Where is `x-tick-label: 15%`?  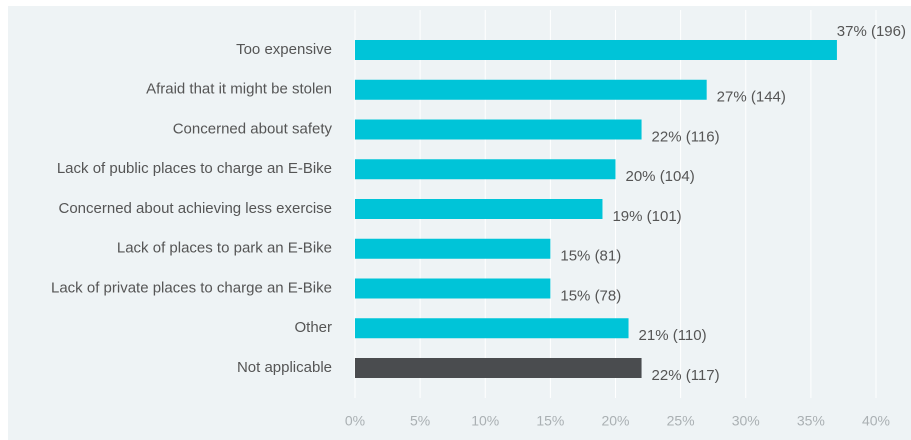
x-tick-label: 15% is located at coordinates (550, 421).